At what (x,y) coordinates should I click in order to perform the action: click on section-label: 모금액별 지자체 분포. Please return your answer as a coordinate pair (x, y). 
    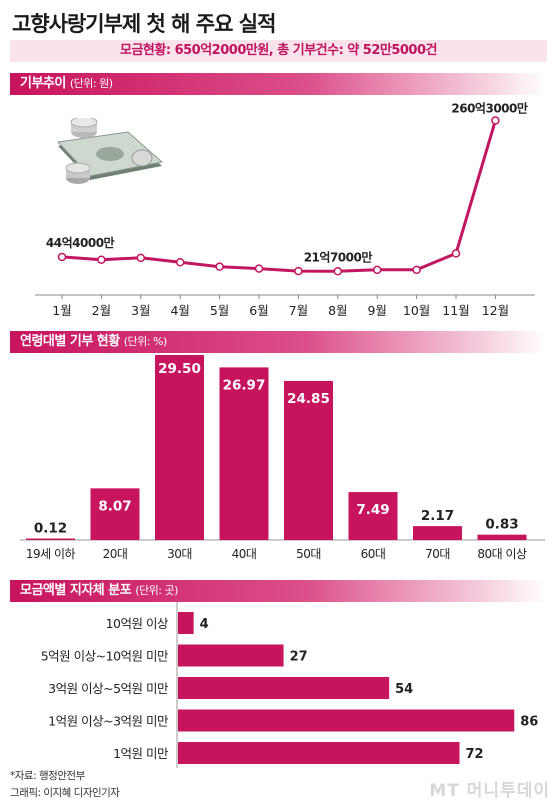
    Looking at the image, I should click on (76, 590).